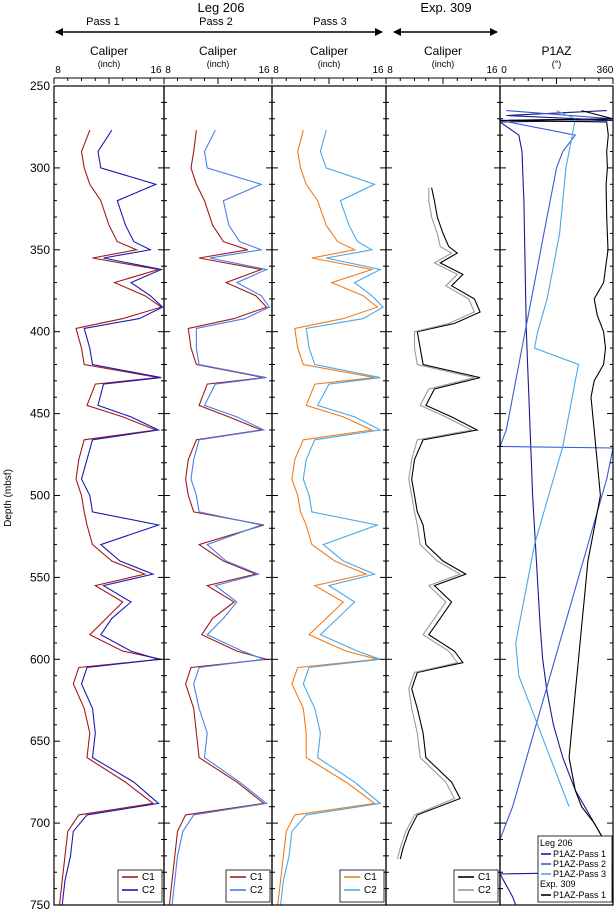  Describe the element at coordinates (221, 7) in the screenshot. I see `leg-label: Leg 206` at that location.